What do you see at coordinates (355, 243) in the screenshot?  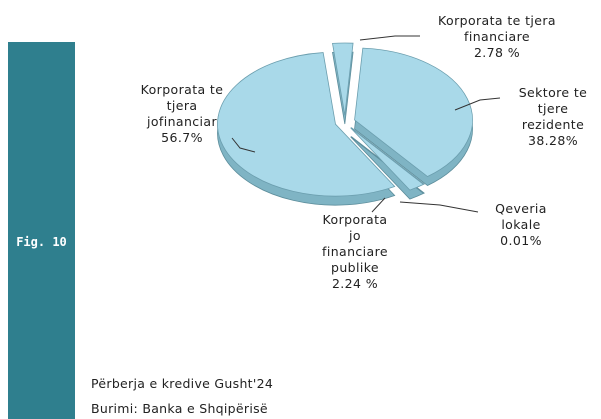 I see `slice-name: Korporata jo financiare publike` at bounding box center [355, 243].